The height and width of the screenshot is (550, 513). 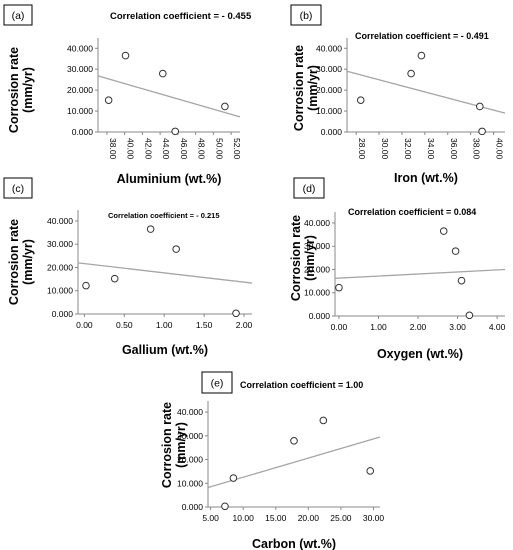 I want to click on x-tick-label: 15.00, so click(x=276, y=518).